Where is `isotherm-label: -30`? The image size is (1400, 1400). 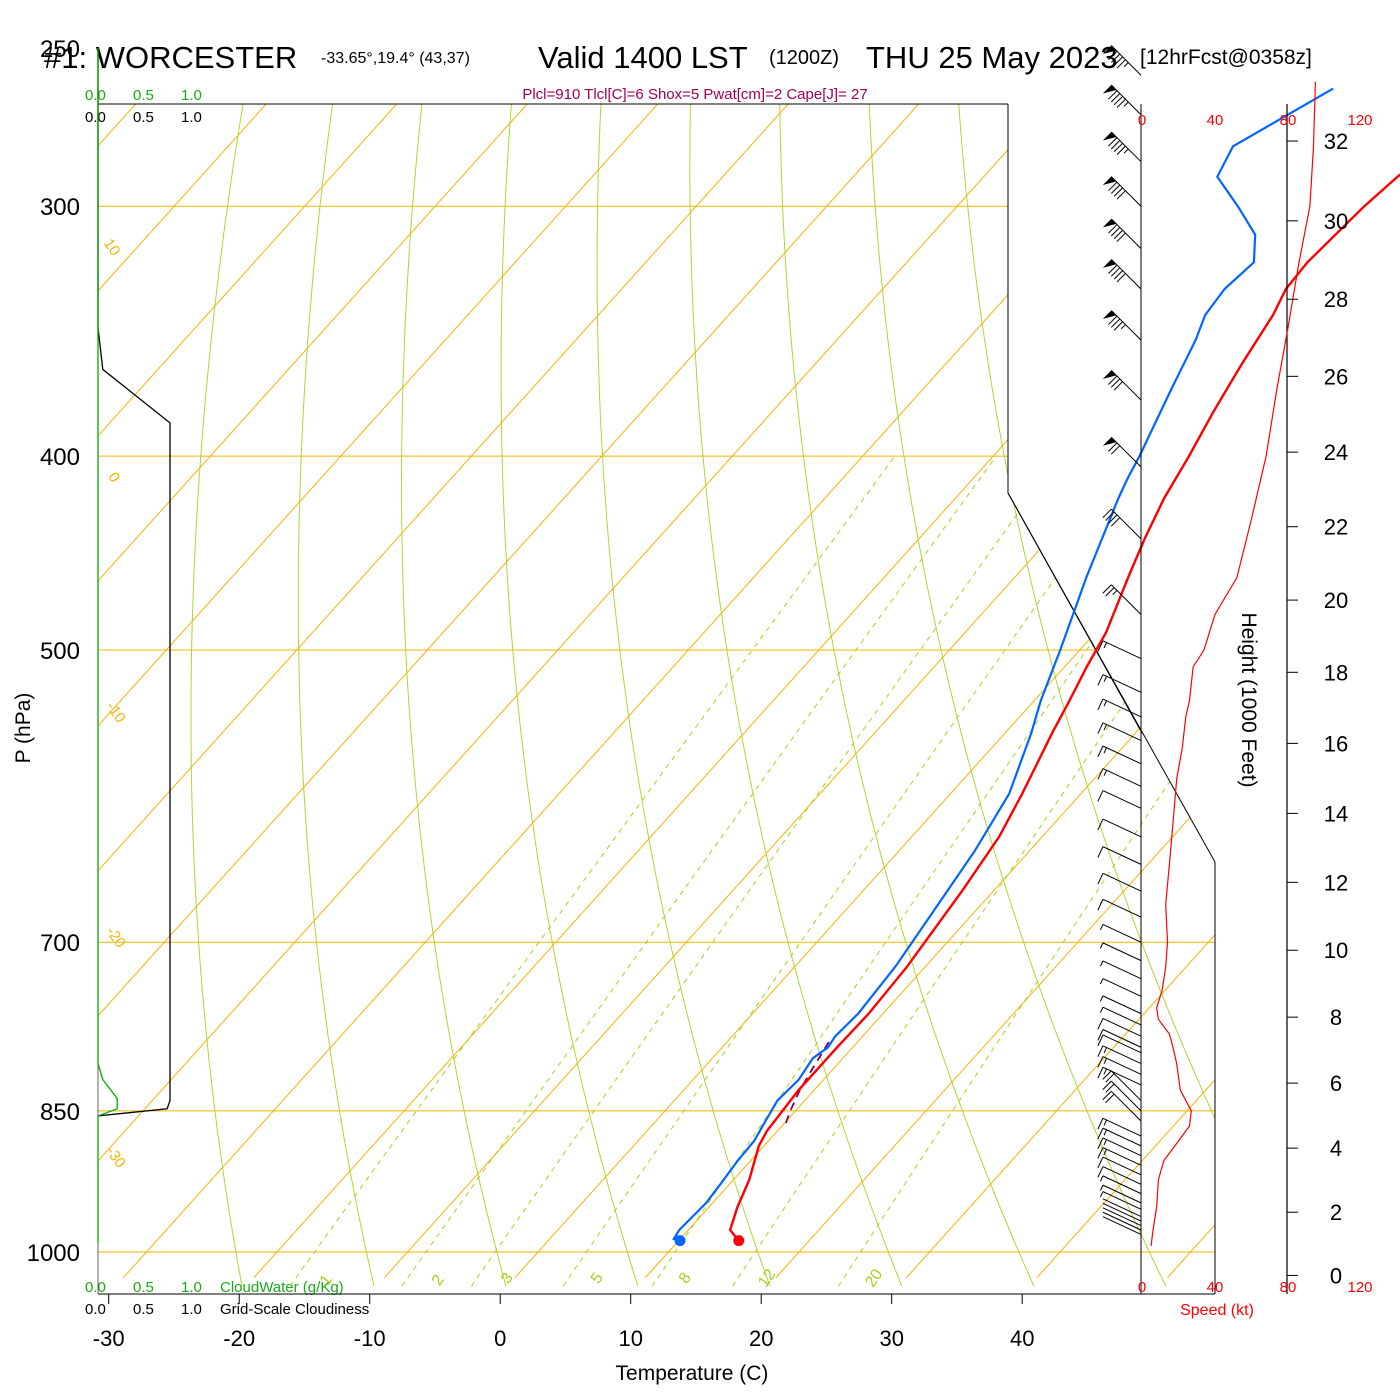
isotherm-label: -30 is located at coordinates (116, 1158).